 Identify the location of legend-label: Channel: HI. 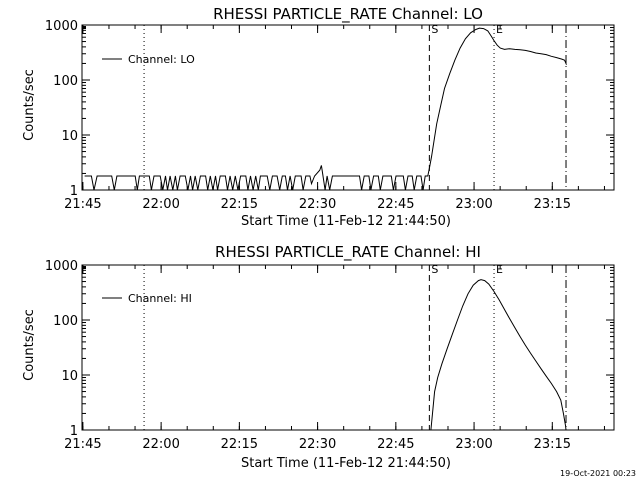
(160, 298).